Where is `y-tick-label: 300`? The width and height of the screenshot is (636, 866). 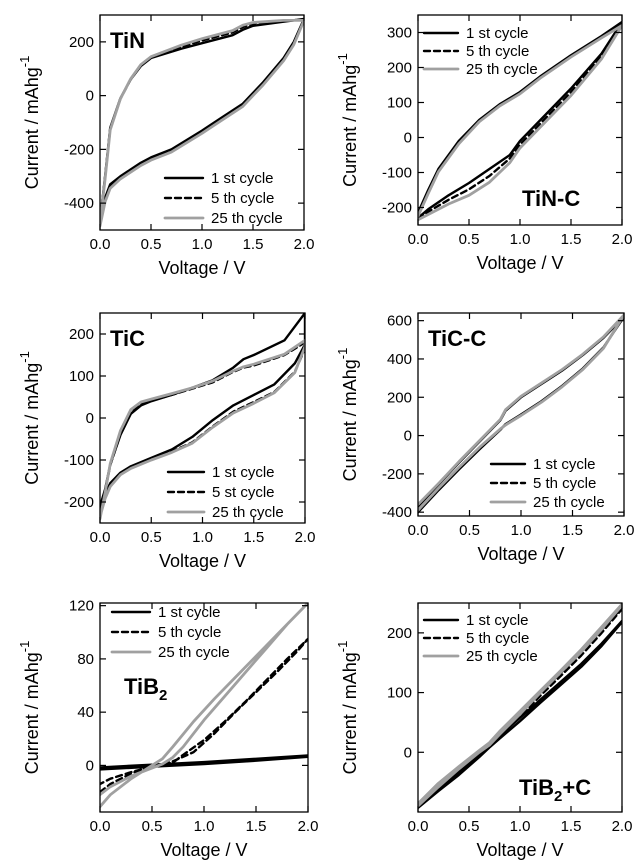 y-tick-label: 300 is located at coordinates (399, 33).